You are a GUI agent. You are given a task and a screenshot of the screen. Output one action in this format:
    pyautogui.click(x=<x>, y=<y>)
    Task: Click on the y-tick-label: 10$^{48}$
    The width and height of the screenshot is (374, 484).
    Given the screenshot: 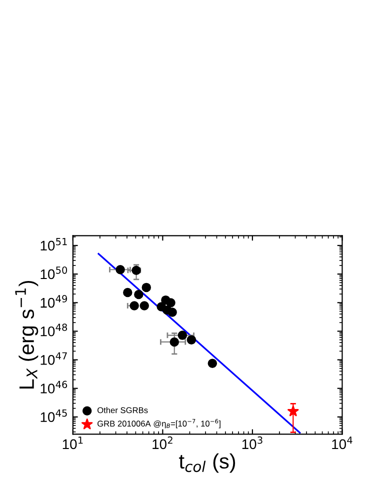 What is the action you would take?
    pyautogui.click(x=54, y=330)
    